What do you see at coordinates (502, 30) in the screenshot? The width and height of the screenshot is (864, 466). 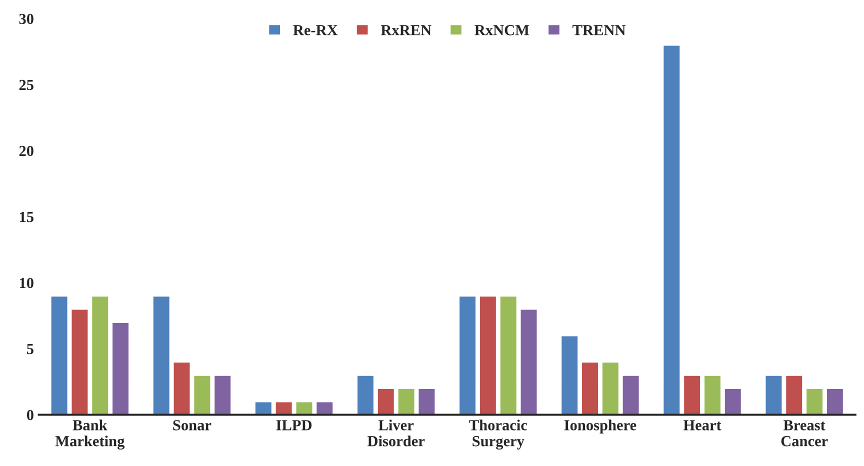 I see `legend-label: RxNCM` at bounding box center [502, 30].